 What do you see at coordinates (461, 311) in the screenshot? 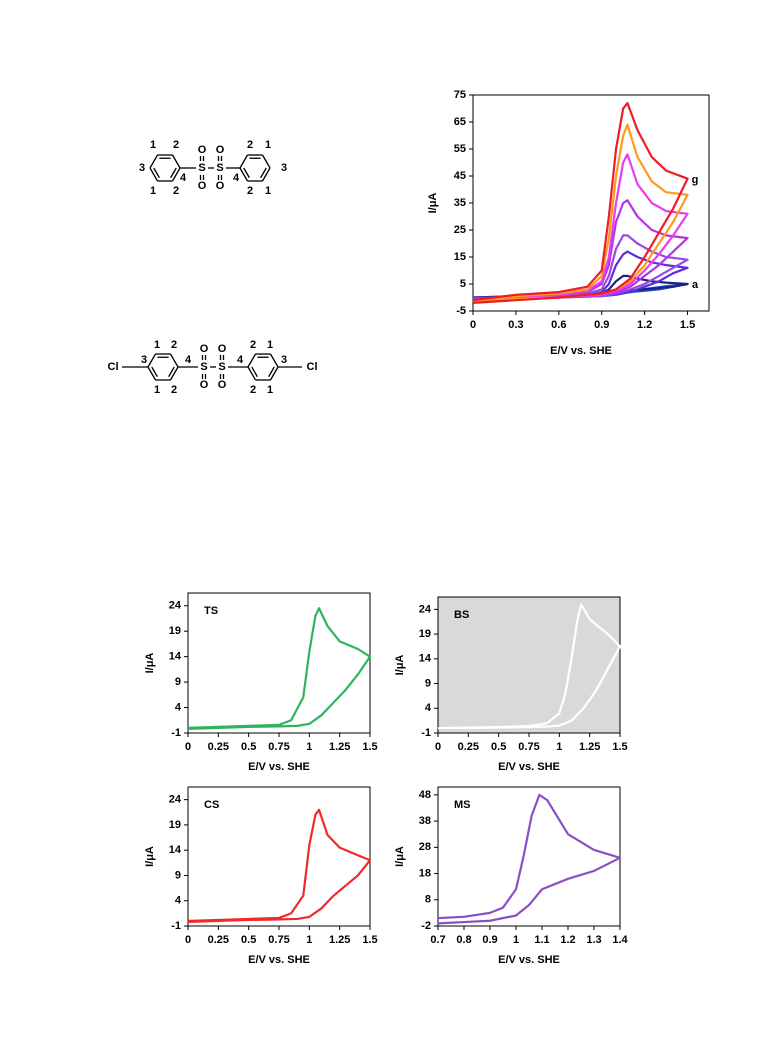
I see `y-tick-label: -5` at bounding box center [461, 311].